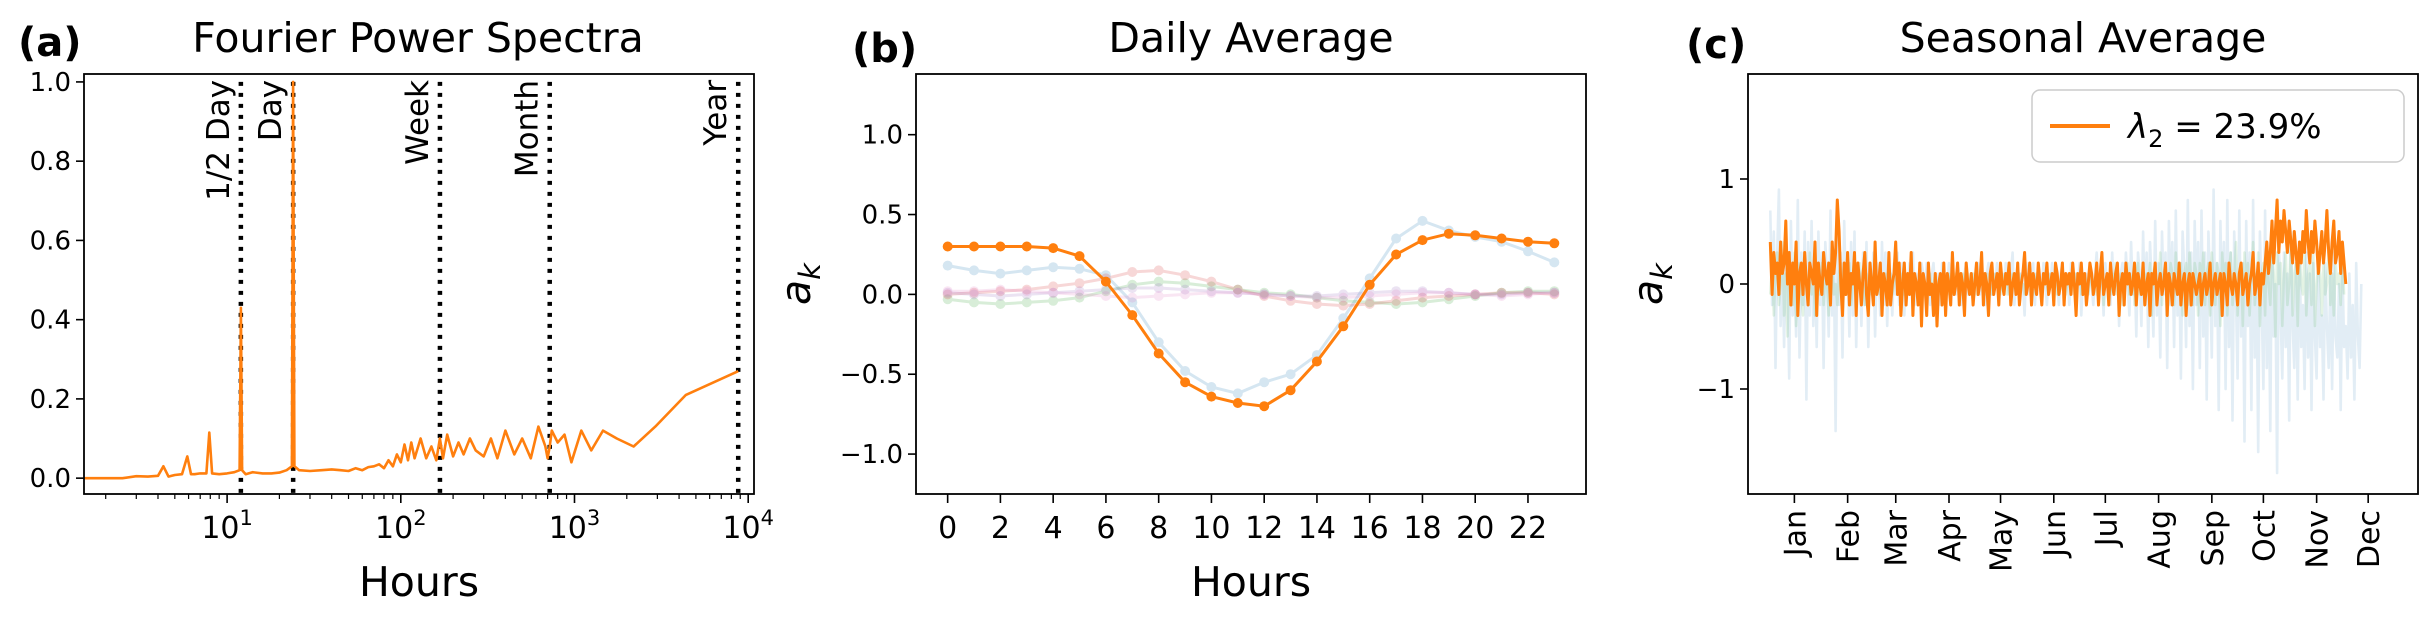 This screenshot has width=2426, height=623. What do you see at coordinates (1651, 283) in the screenshot?
I see `panel-c-y-axis-label: ak` at bounding box center [1651, 283].